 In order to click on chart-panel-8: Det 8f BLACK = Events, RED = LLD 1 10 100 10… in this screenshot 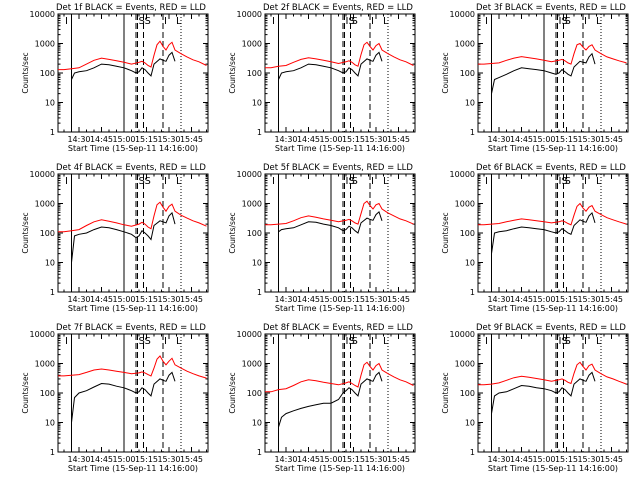, I will do `click(322, 398)`.